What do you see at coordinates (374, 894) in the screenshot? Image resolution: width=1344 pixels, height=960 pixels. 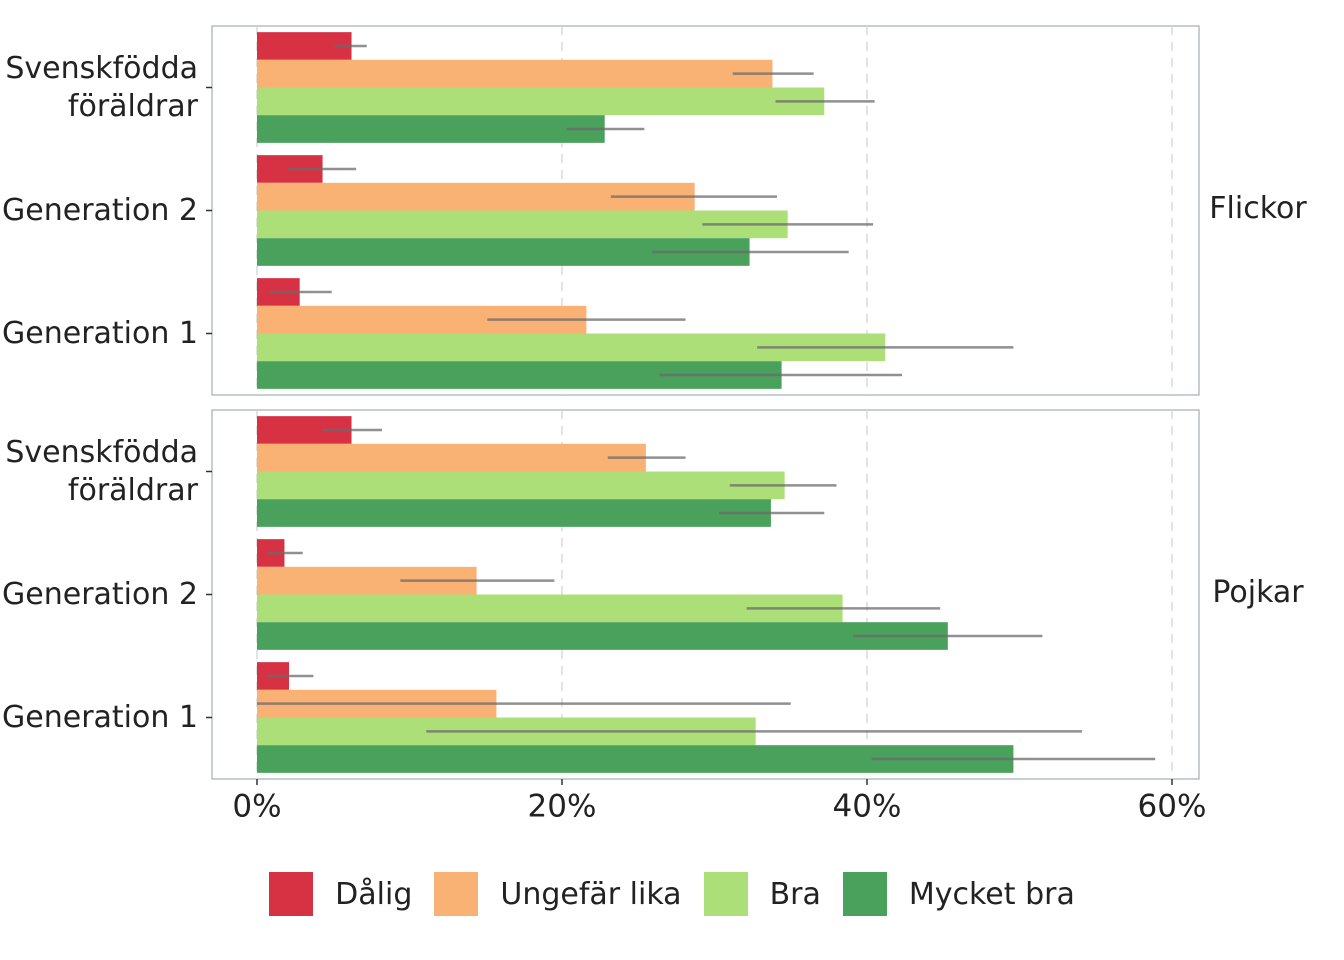 I see `legend-label: Dålig` at bounding box center [374, 894].